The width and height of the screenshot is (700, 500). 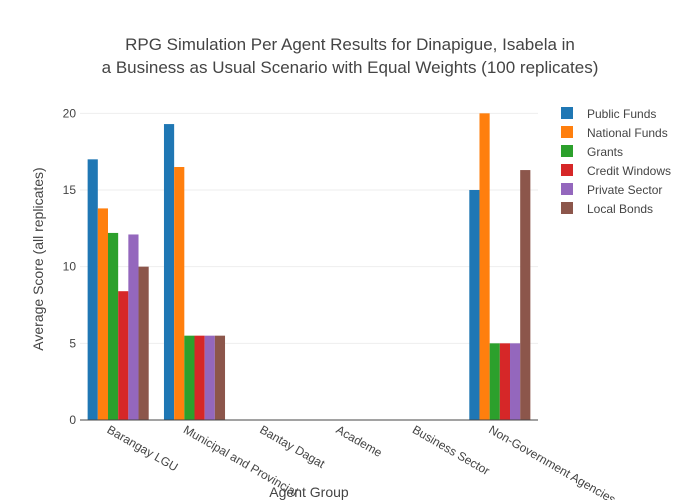 What do you see at coordinates (552, 461) in the screenshot?
I see `x-tick-label: Non-Government Agencies` at bounding box center [552, 461].